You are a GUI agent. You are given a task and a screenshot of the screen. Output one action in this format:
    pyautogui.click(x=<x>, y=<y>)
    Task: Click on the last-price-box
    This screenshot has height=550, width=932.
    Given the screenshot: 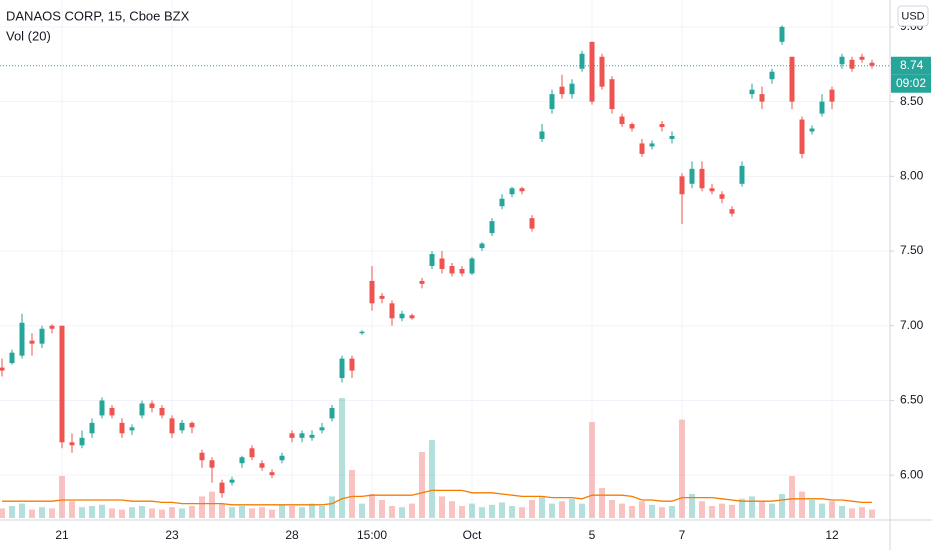 What is the action you would take?
    pyautogui.click(x=911, y=65)
    